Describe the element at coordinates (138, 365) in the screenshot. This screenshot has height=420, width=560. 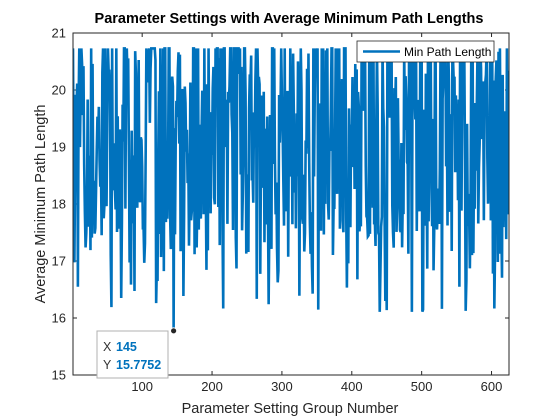
I see `datatip-y-value: 15.7752` at that location.